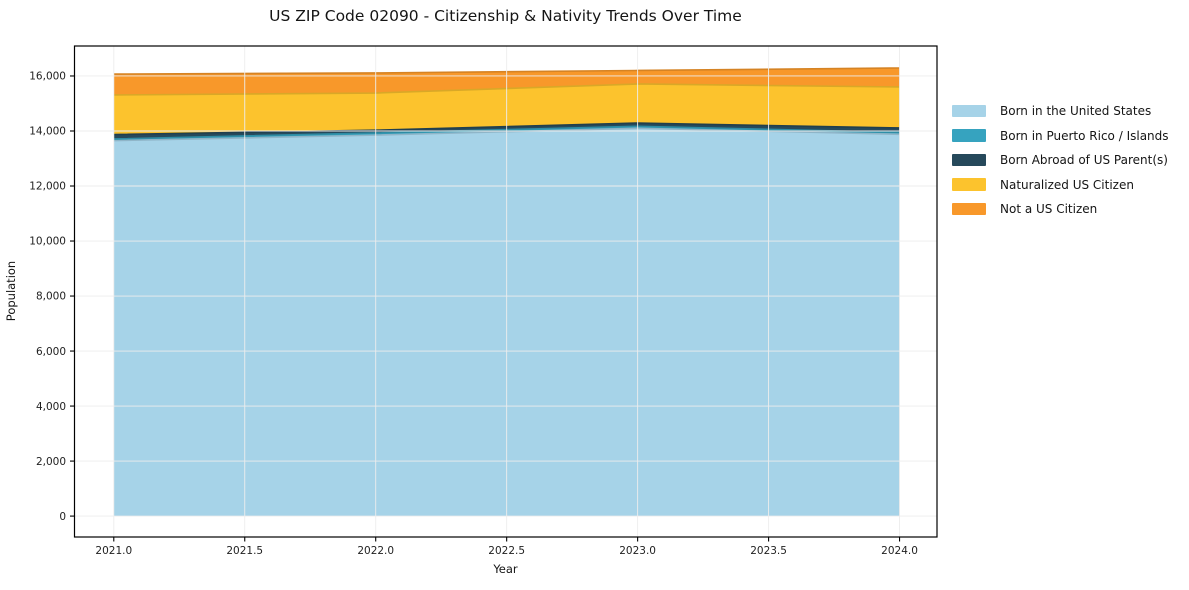 Image resolution: width=1189 pixels, height=590 pixels. What do you see at coordinates (244, 551) in the screenshot?
I see `x-tick-label-2021.5: 2021.5` at bounding box center [244, 551].